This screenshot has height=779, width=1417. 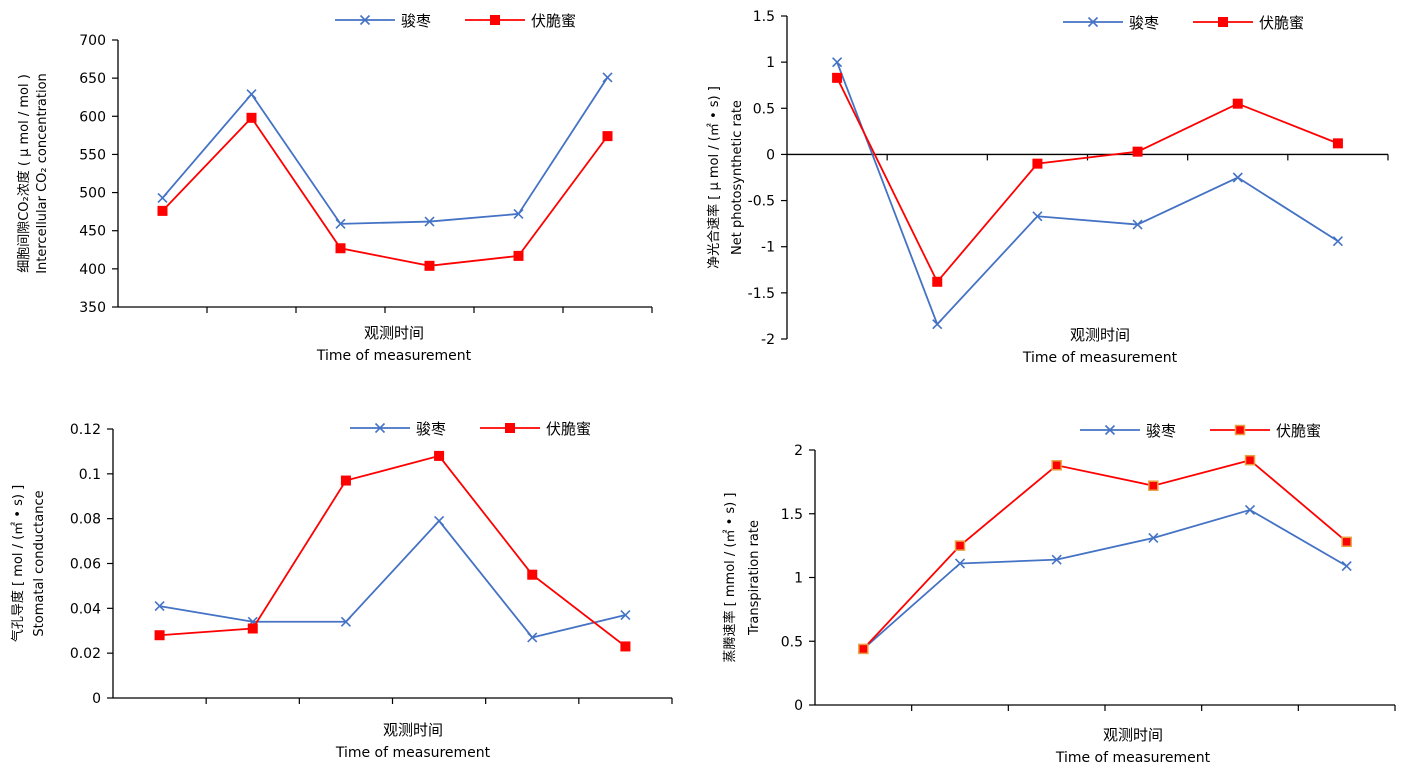 What do you see at coordinates (24, 173) in the screenshot?
I see `y-axis-label-cn: 细胞间隙CO₂浓度 ( μ mol / mol )` at bounding box center [24, 173].